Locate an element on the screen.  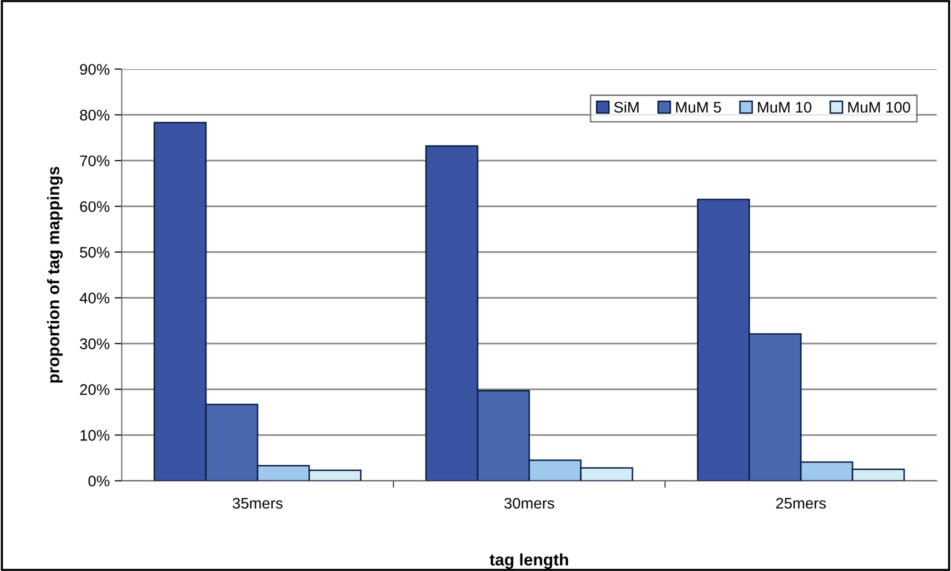
x-tick-label: 30mers is located at coordinates (529, 503).